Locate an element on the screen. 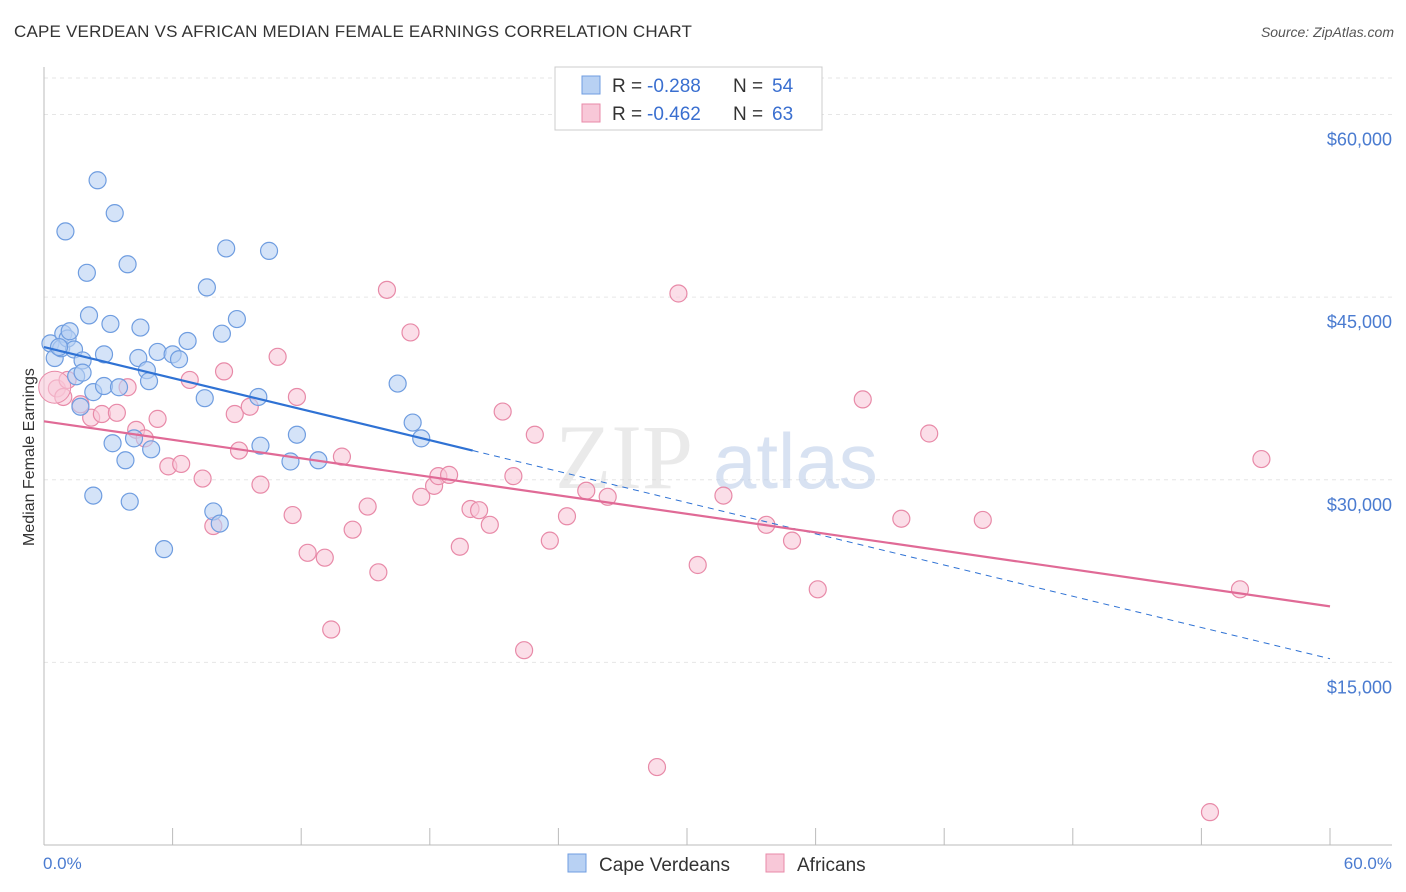  series-cape-verdeans is located at coordinates (236, 365).